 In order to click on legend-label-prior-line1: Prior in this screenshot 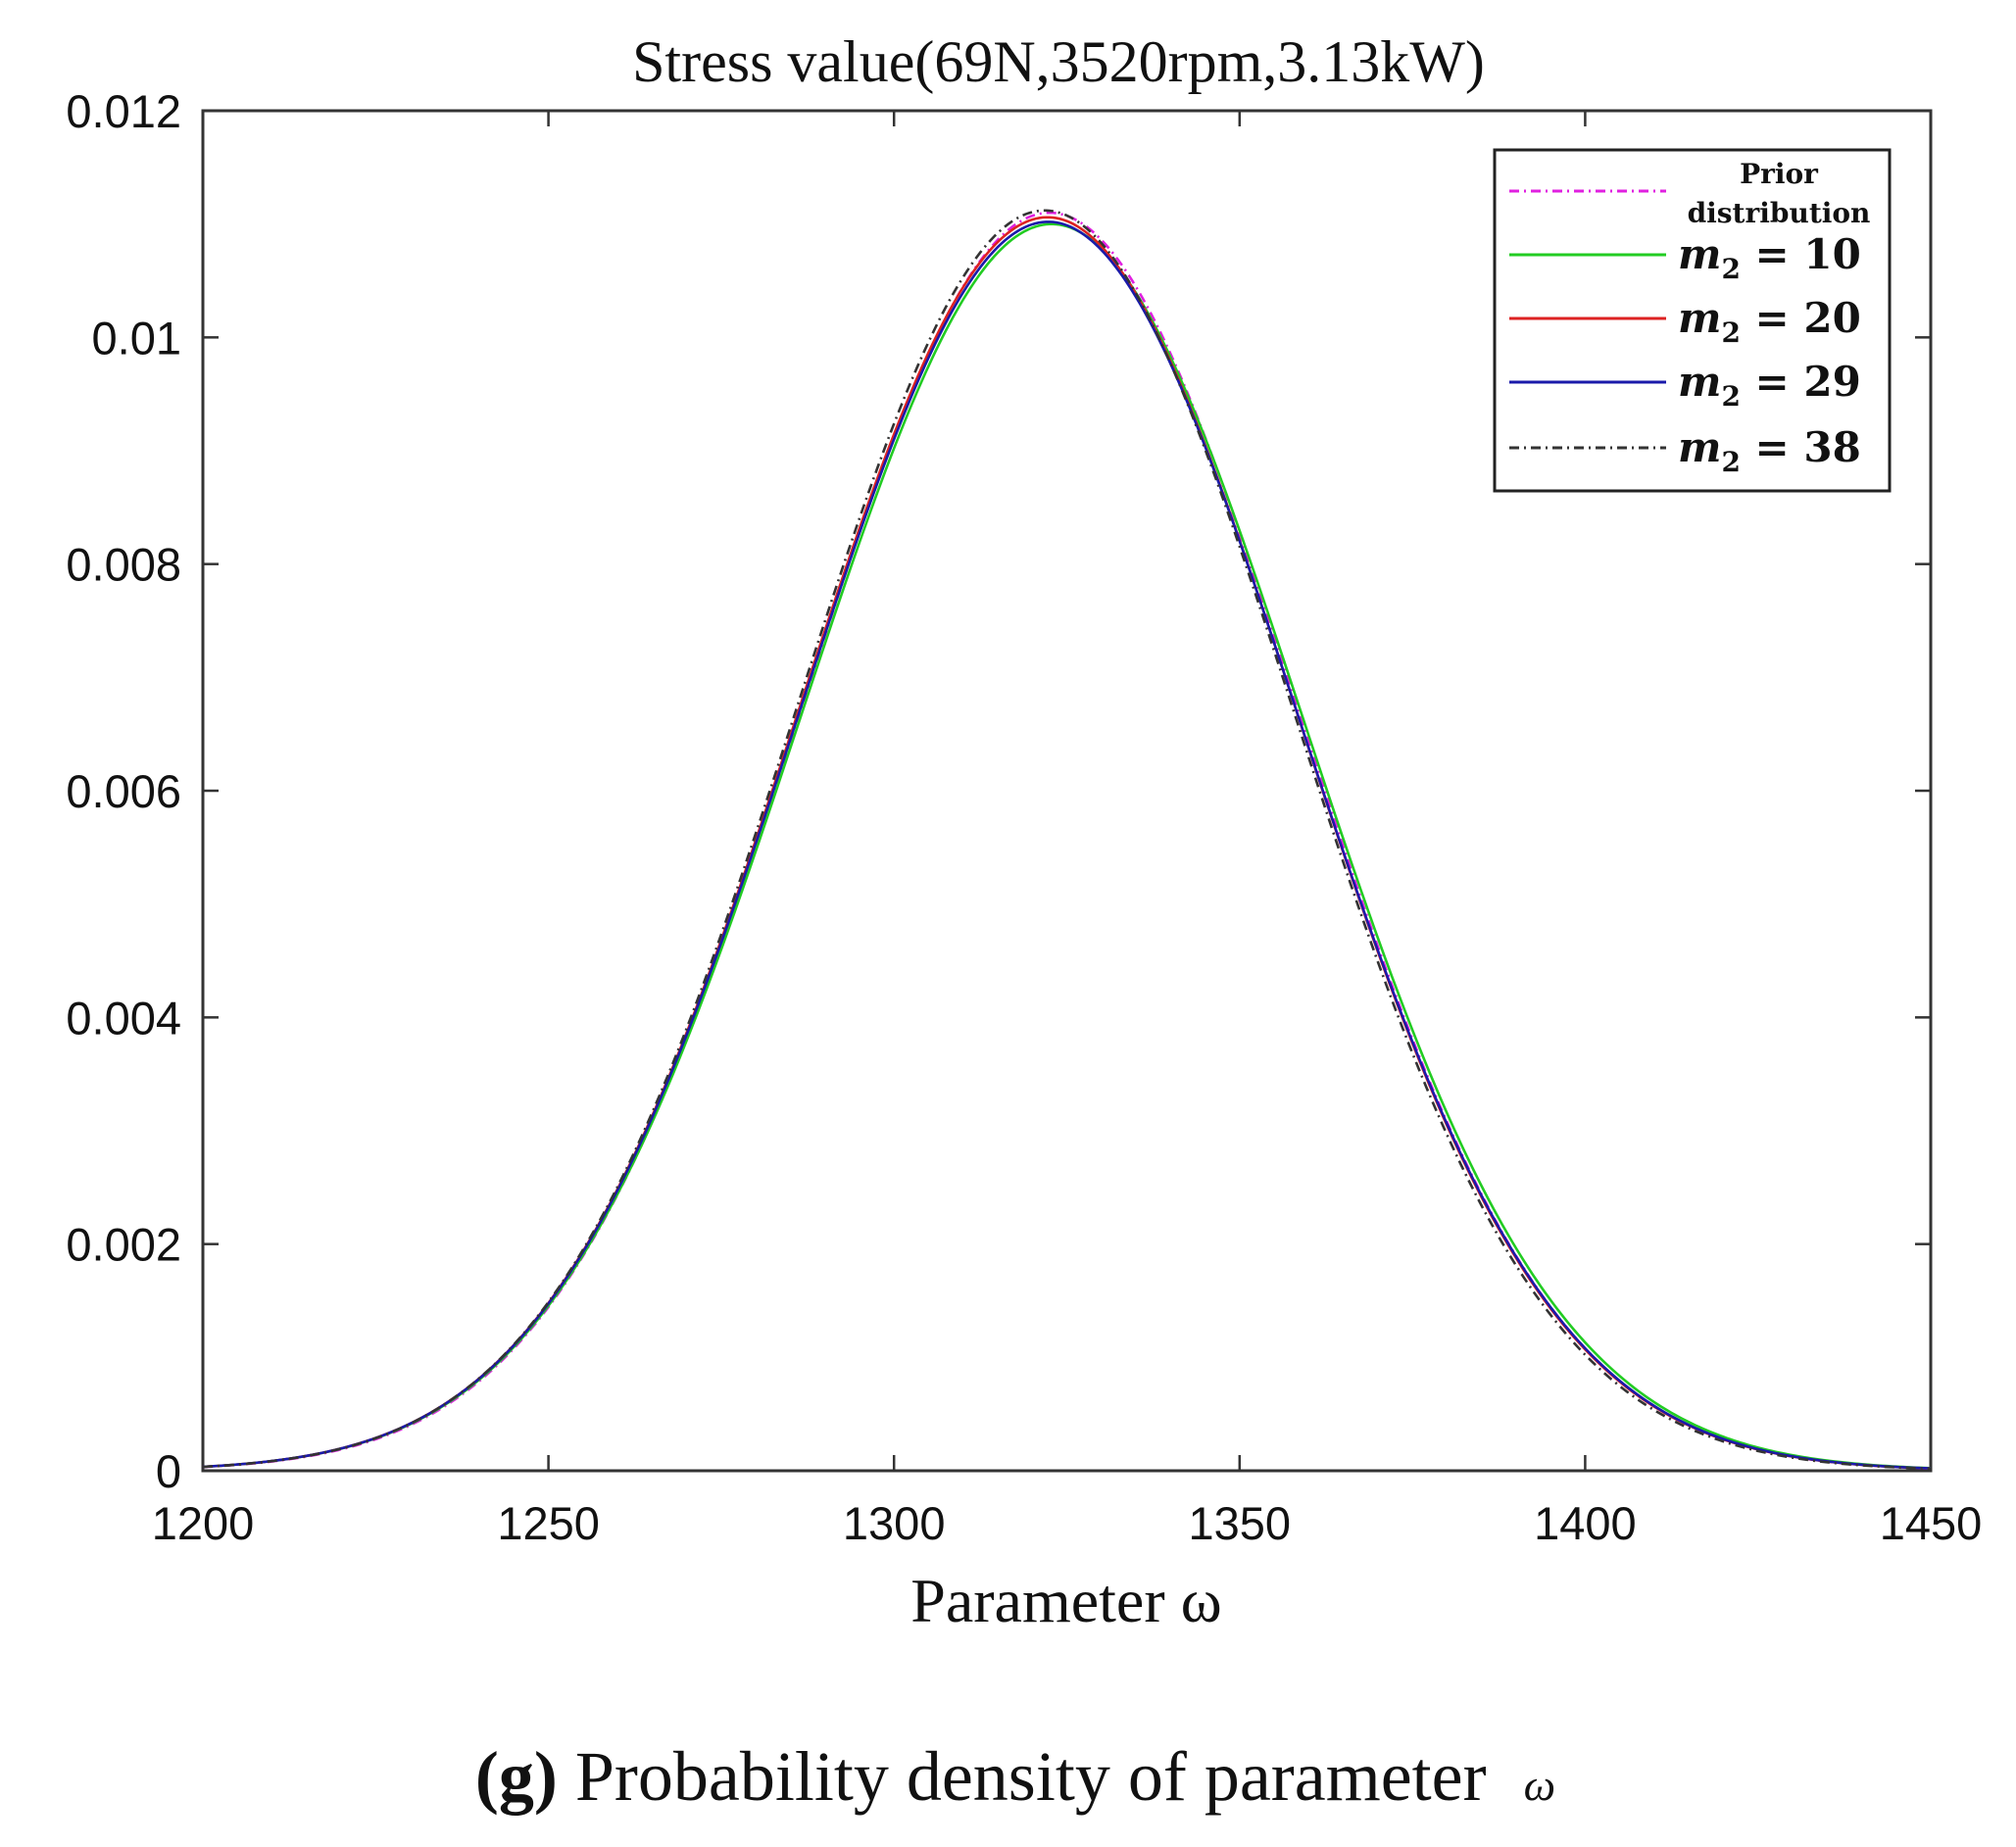, I will do `click(1779, 174)`.